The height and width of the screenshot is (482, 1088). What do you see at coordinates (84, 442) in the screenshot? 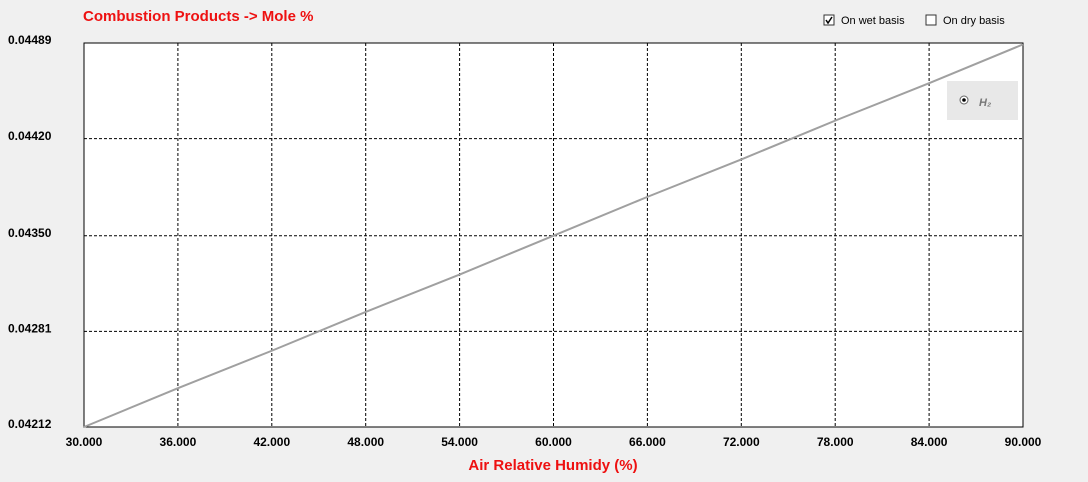
I see `x-tick-label: 30.000` at bounding box center [84, 442].